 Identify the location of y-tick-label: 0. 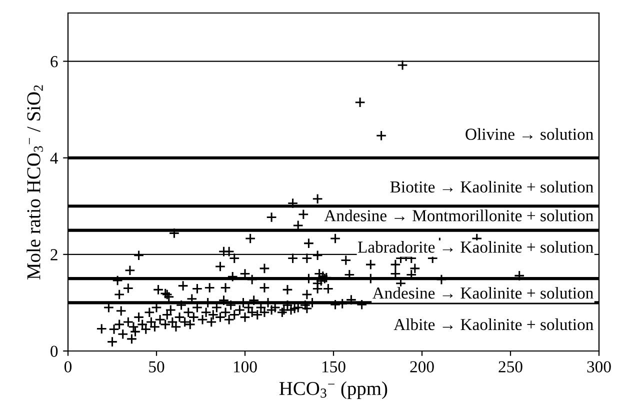
(54, 351).